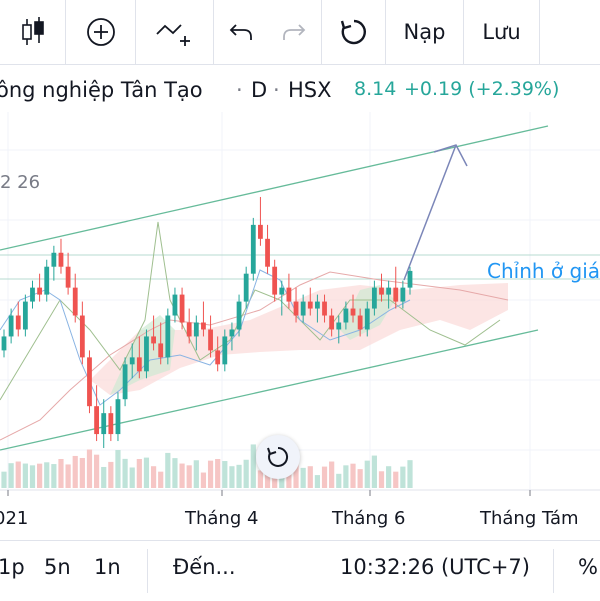  What do you see at coordinates (435, 567) in the screenshot?
I see `time-display: 10:32:26 (UTC+7)` at bounding box center [435, 567].